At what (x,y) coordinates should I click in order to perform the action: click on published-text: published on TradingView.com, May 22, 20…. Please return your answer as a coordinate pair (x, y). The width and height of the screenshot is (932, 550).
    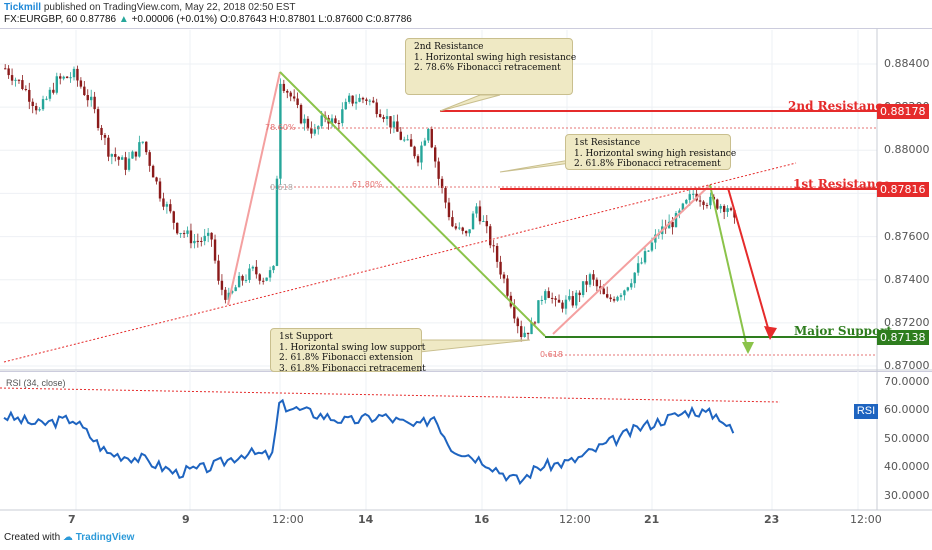
    Looking at the image, I should click on (169, 7).